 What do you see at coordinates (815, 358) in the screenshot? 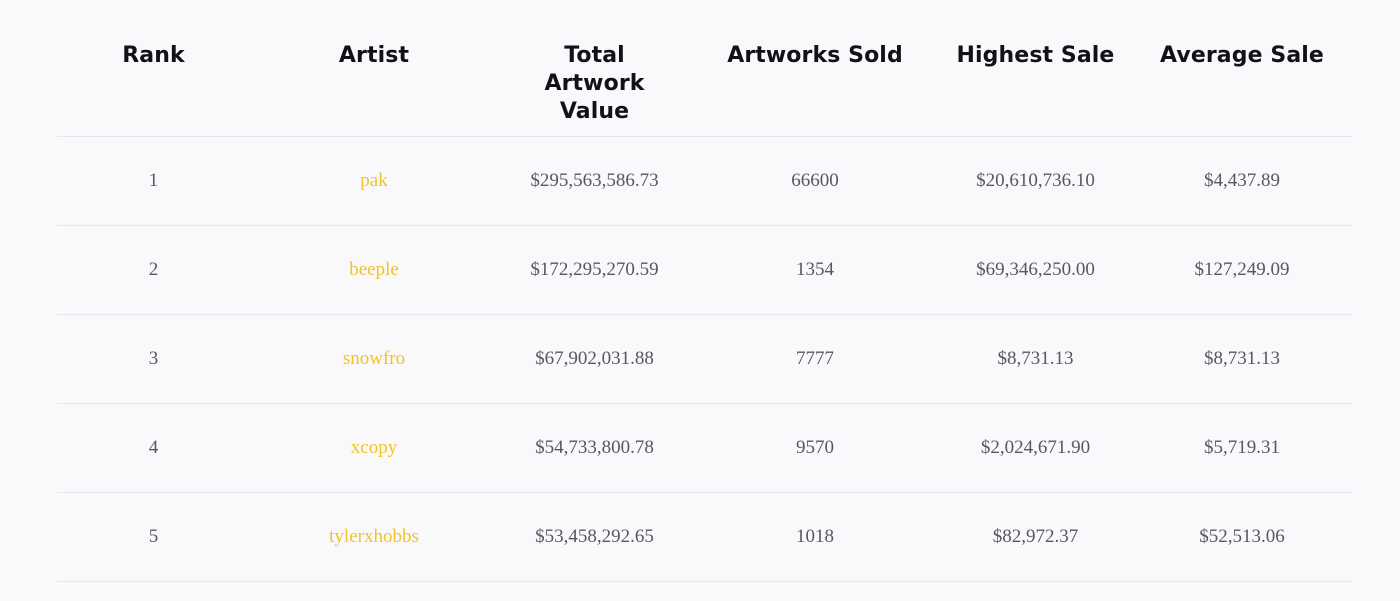
I see `artworks-sold-cell: 7777` at bounding box center [815, 358].